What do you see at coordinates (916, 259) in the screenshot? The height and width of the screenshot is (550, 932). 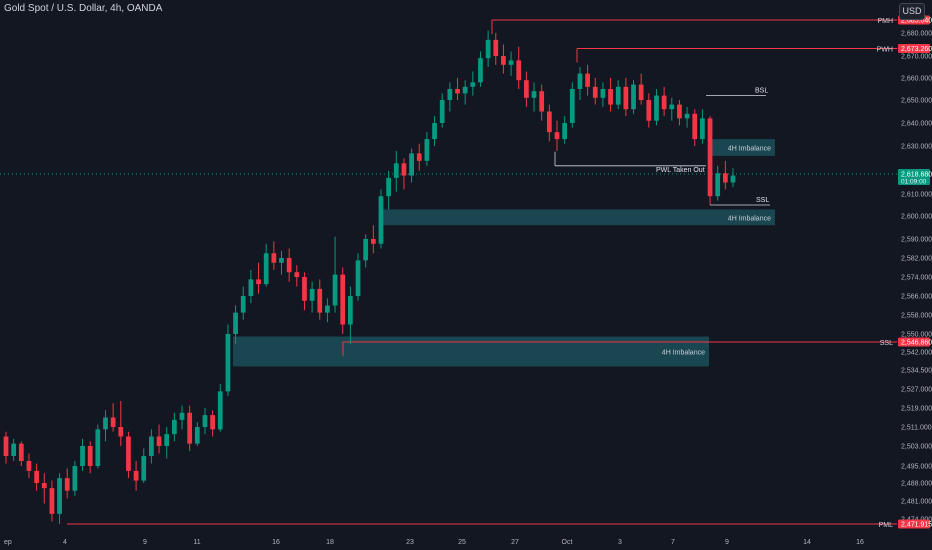 I see `price-tick: 2,582.000` at bounding box center [916, 259].